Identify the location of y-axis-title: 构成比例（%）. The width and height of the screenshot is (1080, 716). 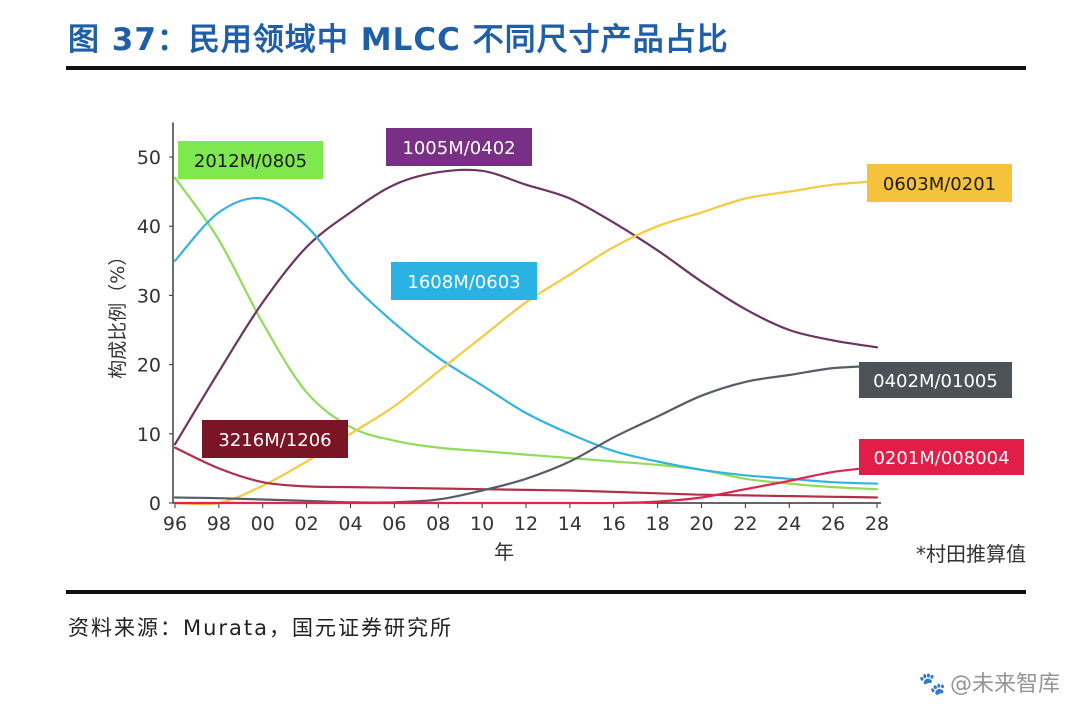
(118, 313).